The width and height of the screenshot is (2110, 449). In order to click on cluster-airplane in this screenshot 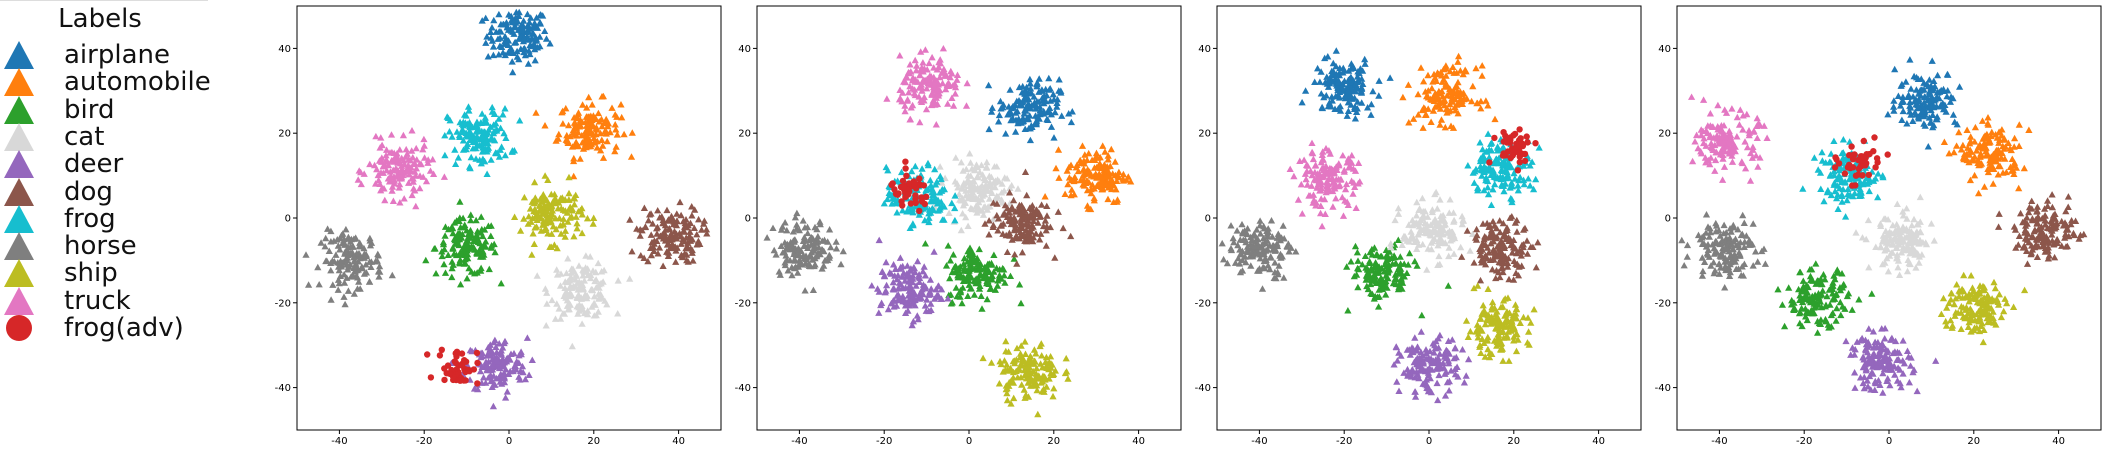, I will do `click(1030, 109)`.